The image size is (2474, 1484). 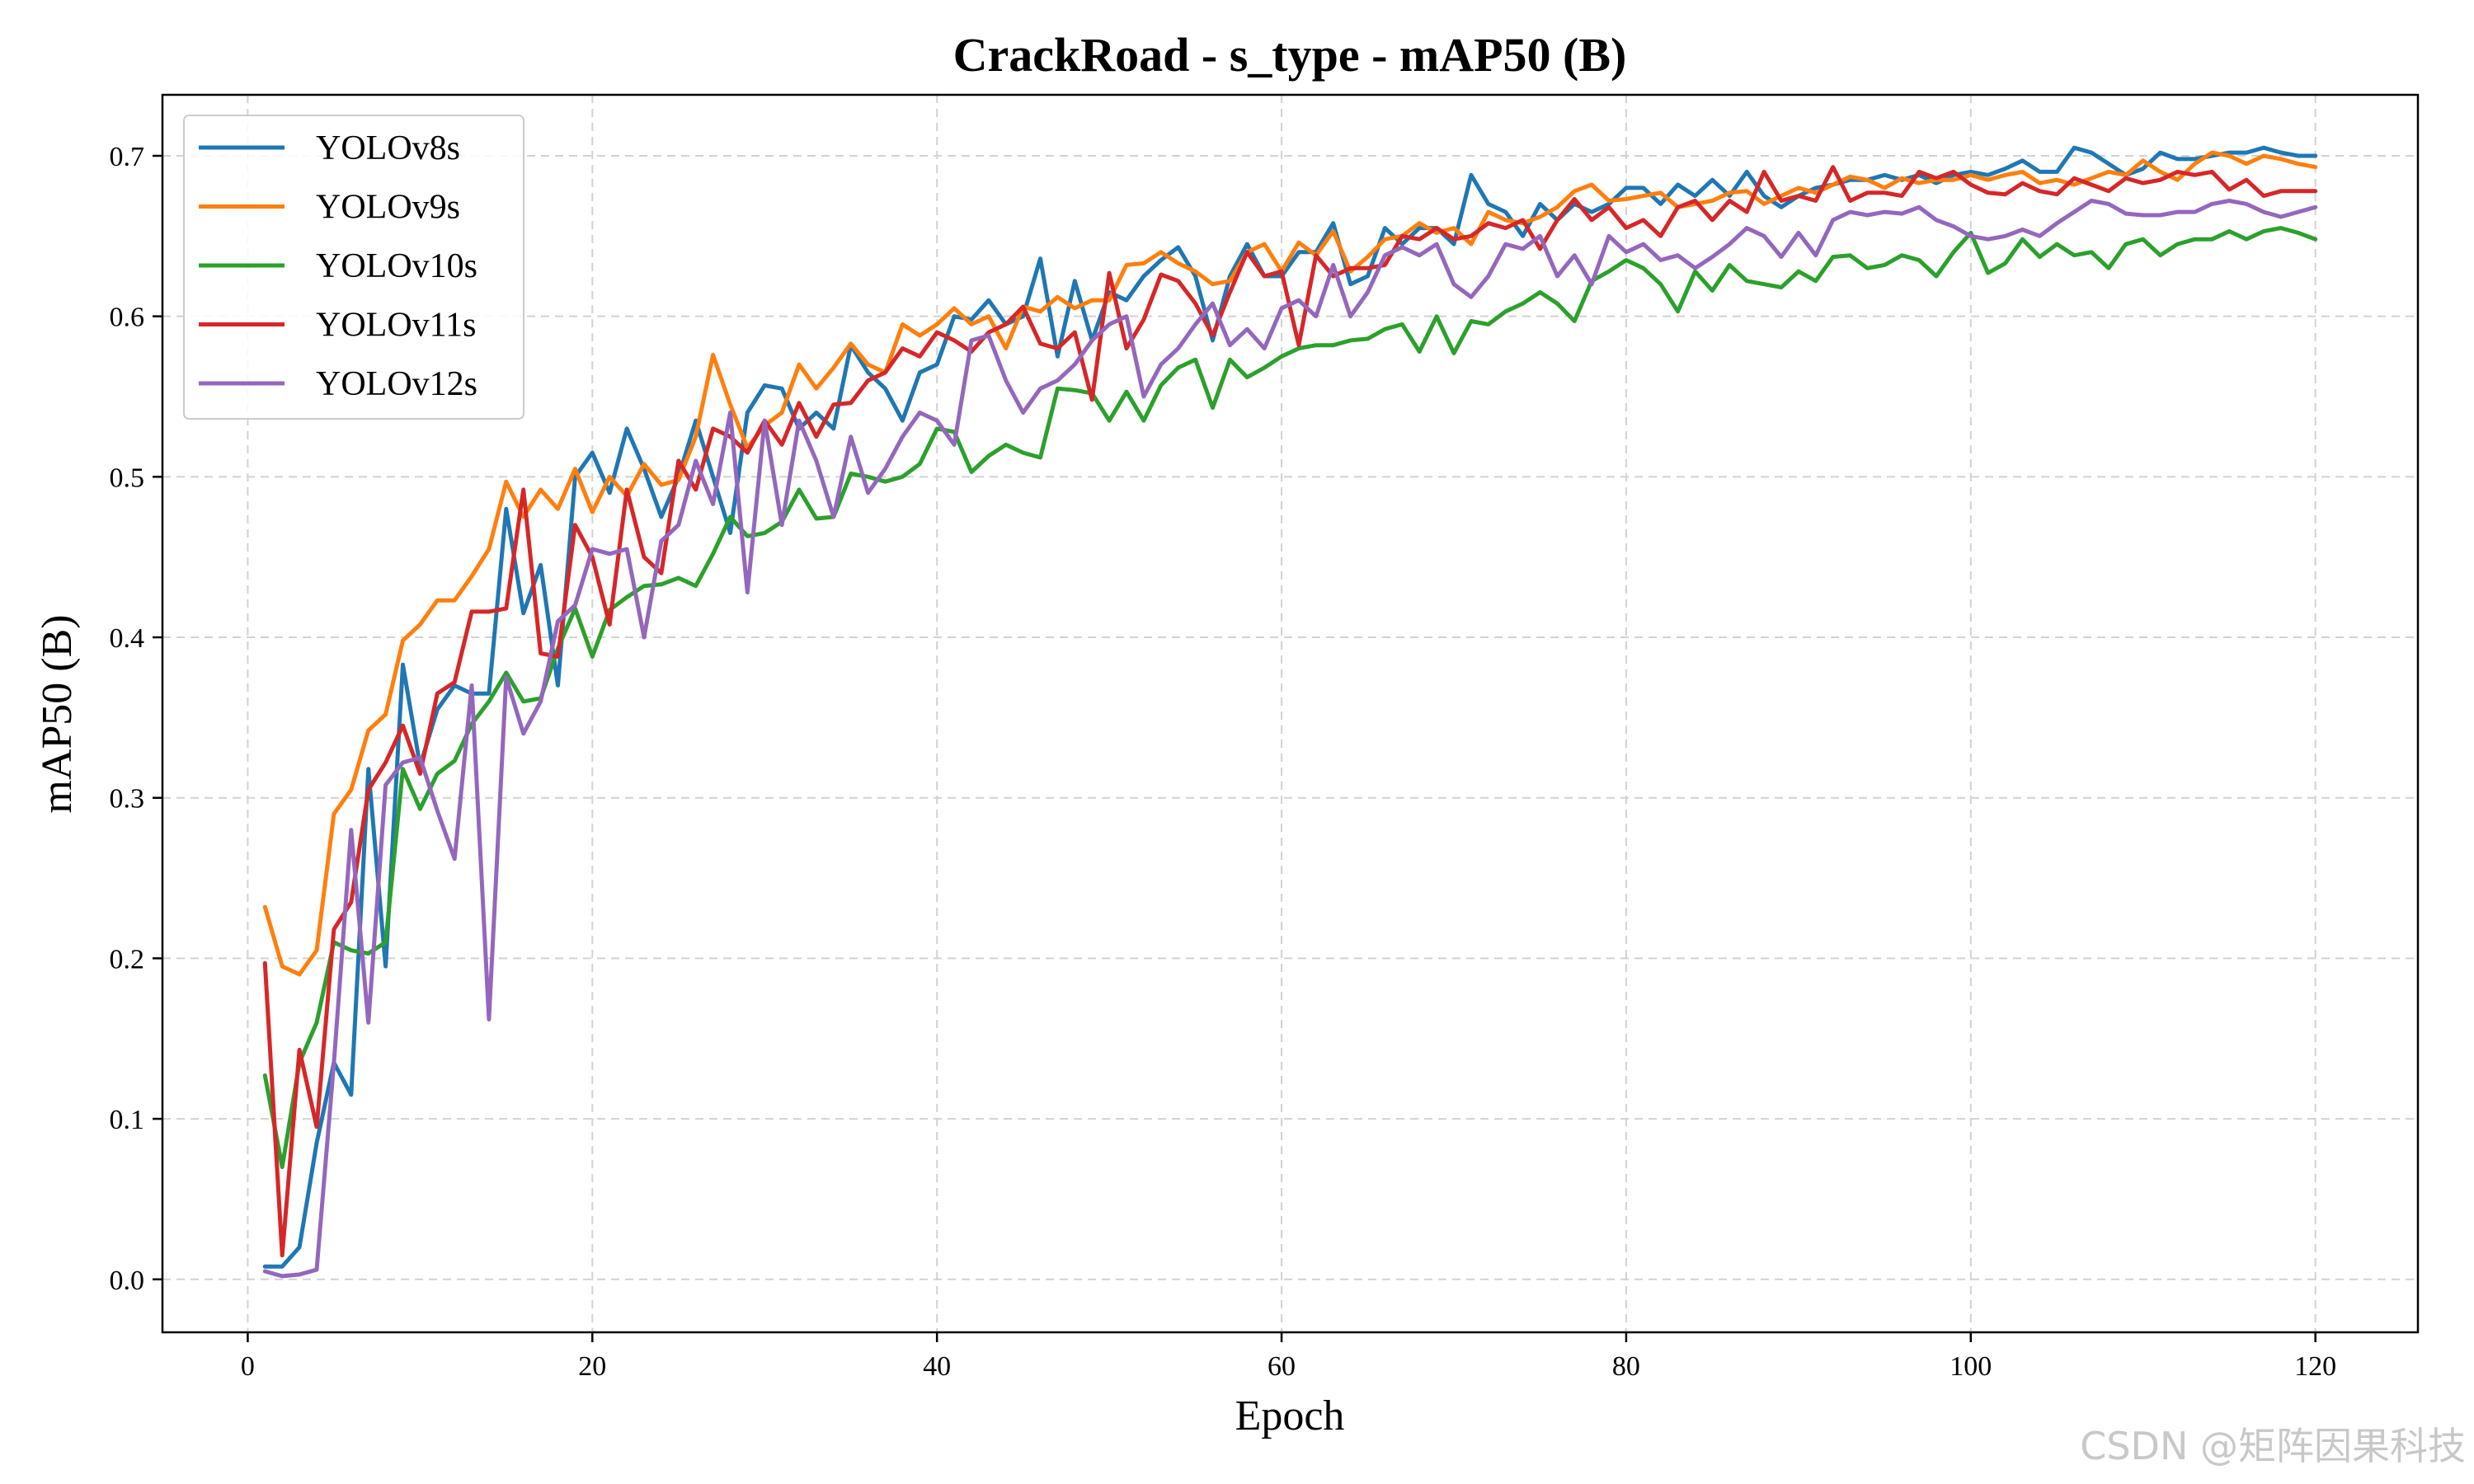 I want to click on y-tick-label: 0.2, so click(x=127, y=959).